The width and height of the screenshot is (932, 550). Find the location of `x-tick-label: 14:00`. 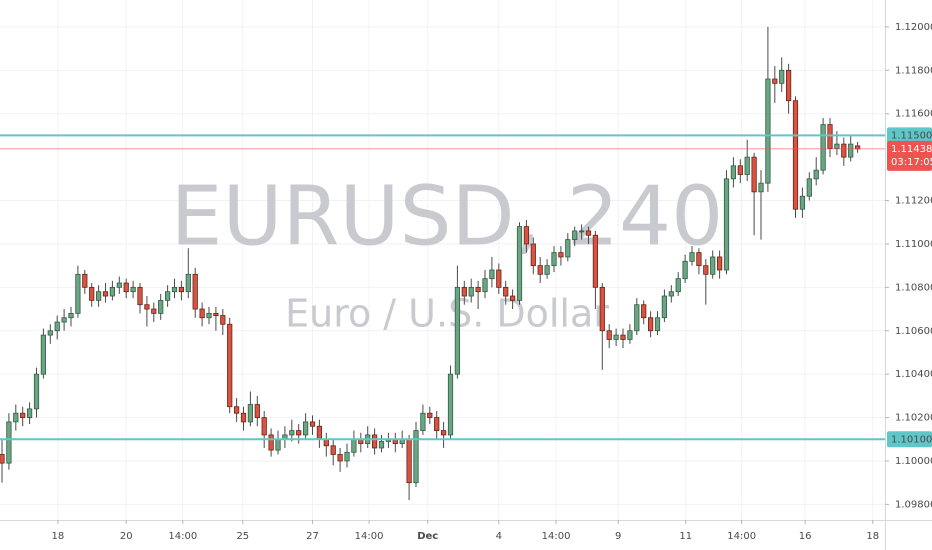

x-tick-label: 14:00 is located at coordinates (556, 536).